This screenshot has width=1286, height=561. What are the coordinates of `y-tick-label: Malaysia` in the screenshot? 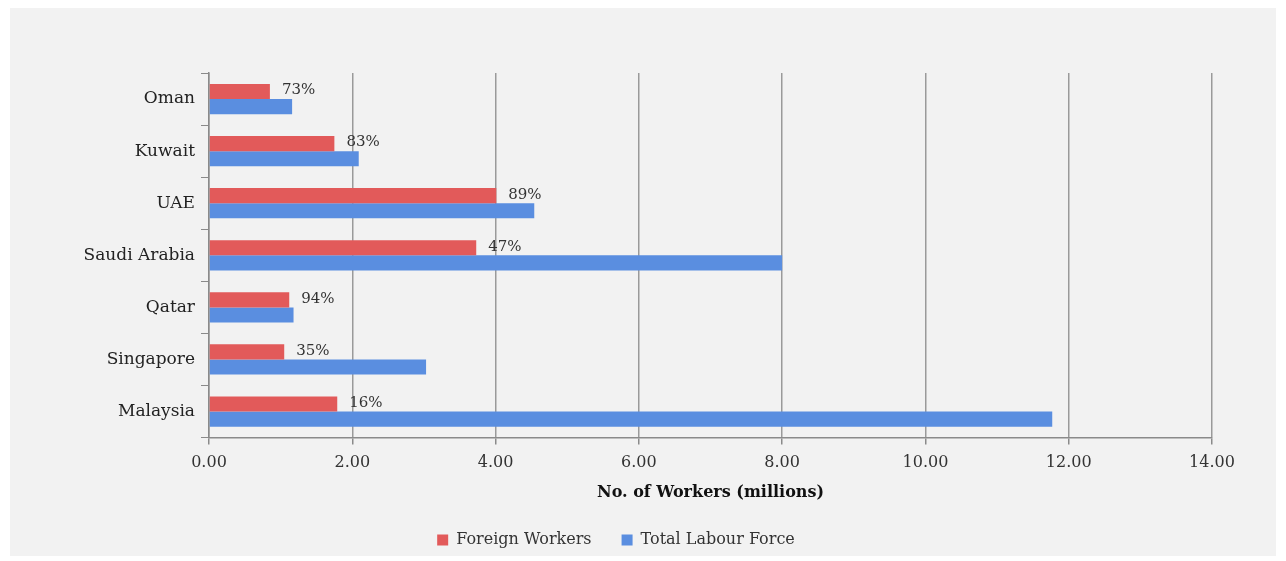 It's located at (156, 409).